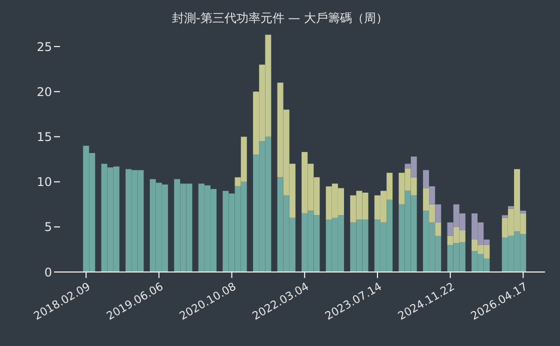  What do you see at coordinates (44, 182) in the screenshot?
I see `y-tick-label: 10` at bounding box center [44, 182].